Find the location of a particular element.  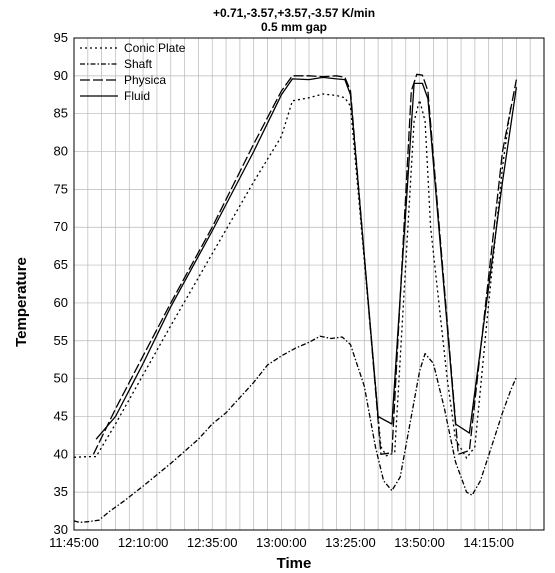

y-tick-label: 60 is located at coordinates (61, 302).